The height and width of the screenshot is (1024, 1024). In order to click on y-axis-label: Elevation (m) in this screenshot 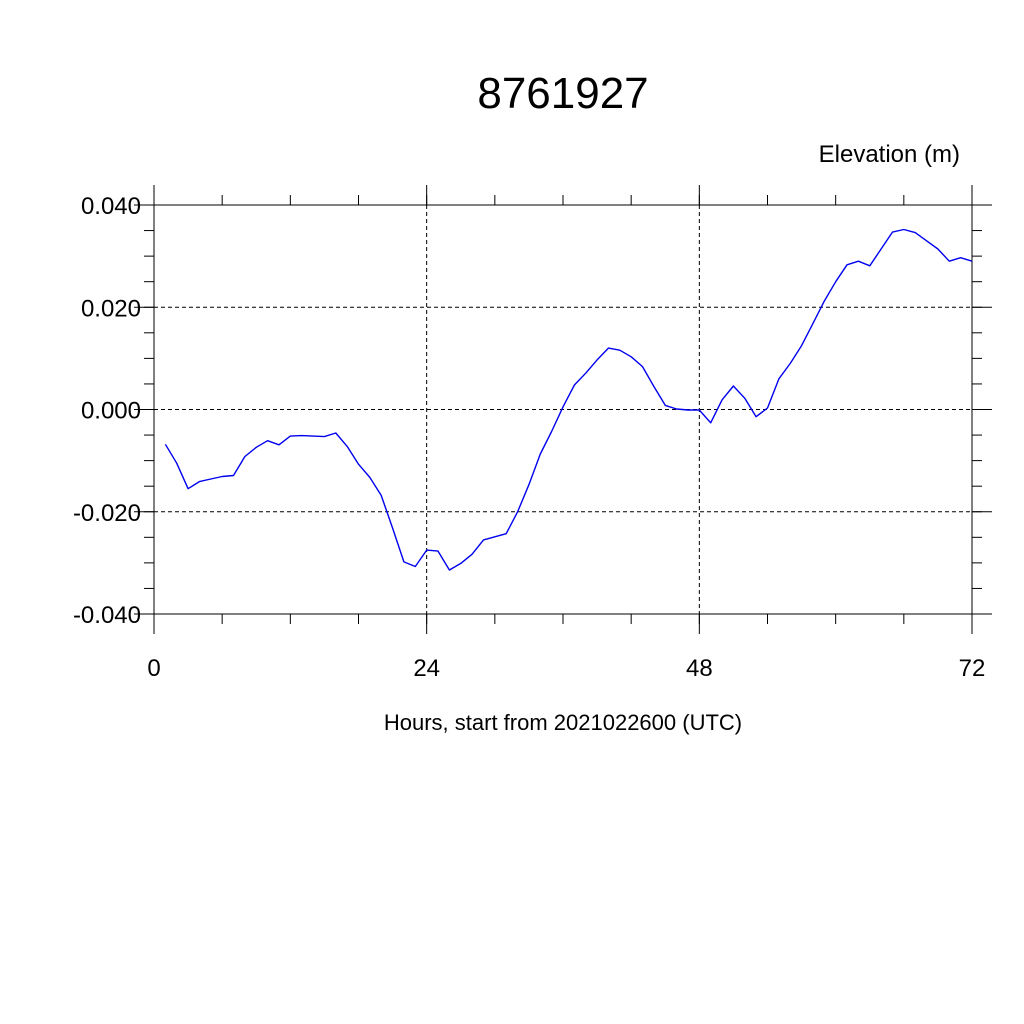, I will do `click(889, 154)`.